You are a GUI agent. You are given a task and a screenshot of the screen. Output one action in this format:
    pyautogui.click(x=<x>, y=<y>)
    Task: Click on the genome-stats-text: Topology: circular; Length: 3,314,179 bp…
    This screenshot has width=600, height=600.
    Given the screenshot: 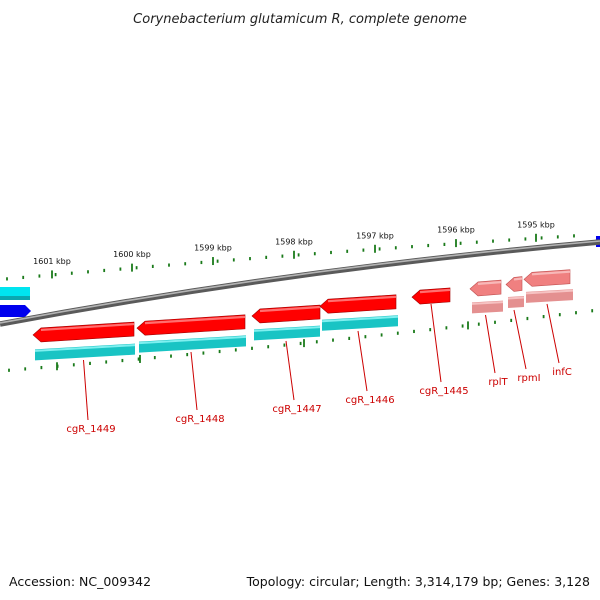 What is the action you would take?
    pyautogui.click(x=418, y=581)
    